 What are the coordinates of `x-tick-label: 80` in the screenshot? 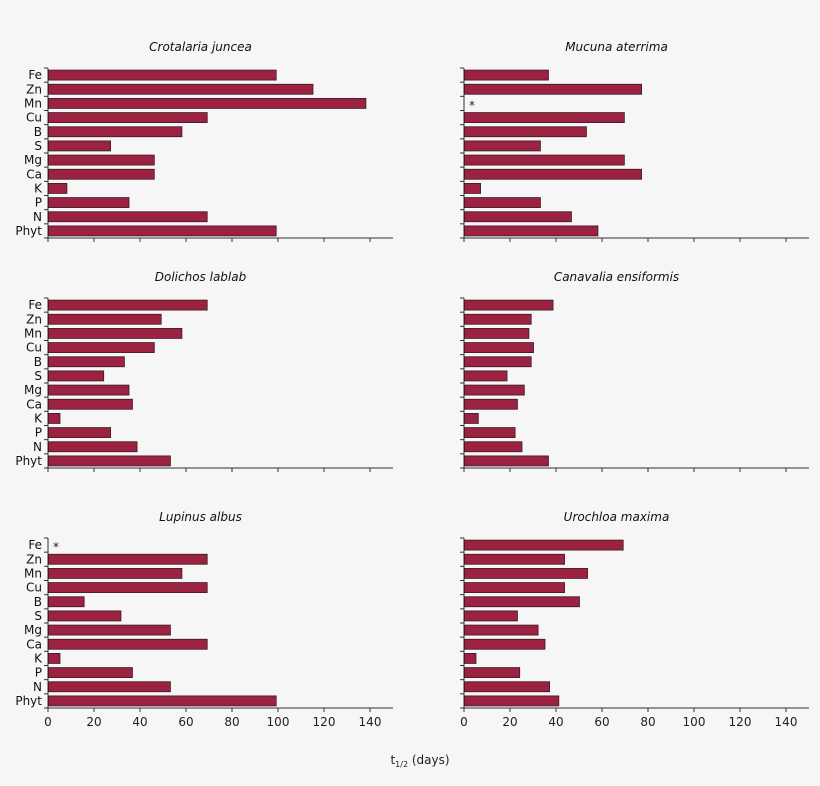 It's located at (231, 722).